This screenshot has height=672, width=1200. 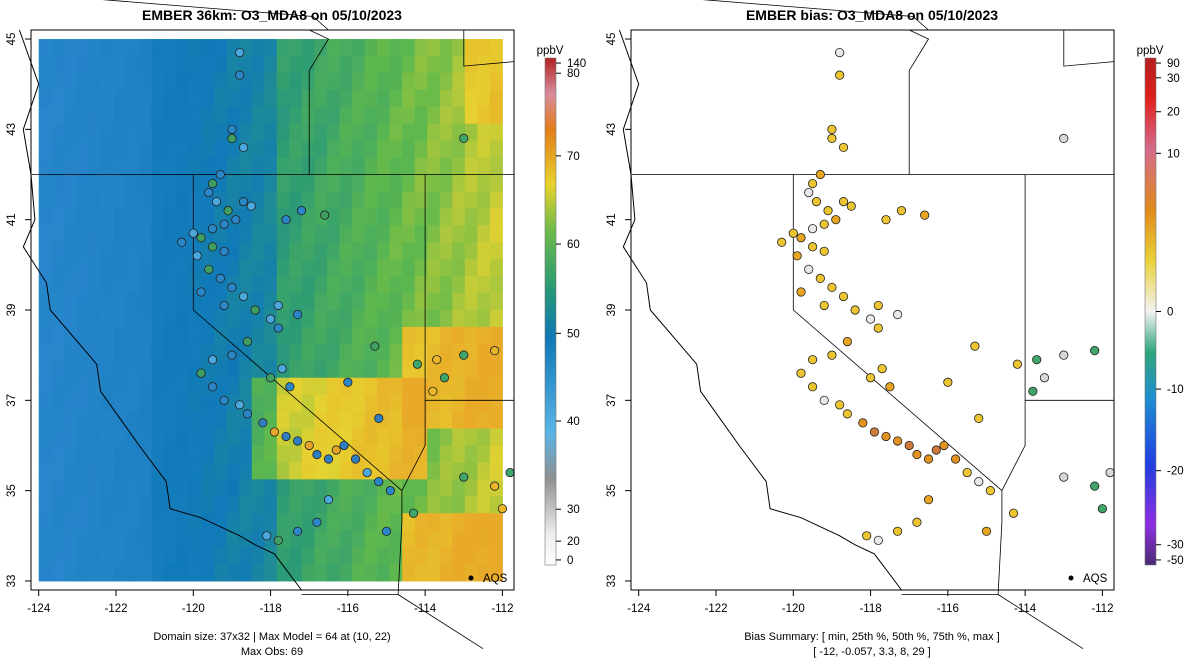 What do you see at coordinates (573, 334) in the screenshot?
I see `colorbar-tick-label: 50` at bounding box center [573, 334].